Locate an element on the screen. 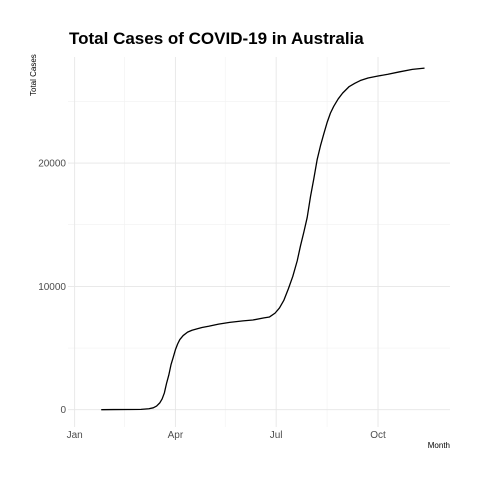 This screenshot has width=480, height=480. y-tick-label: 20000 is located at coordinates (52, 164).